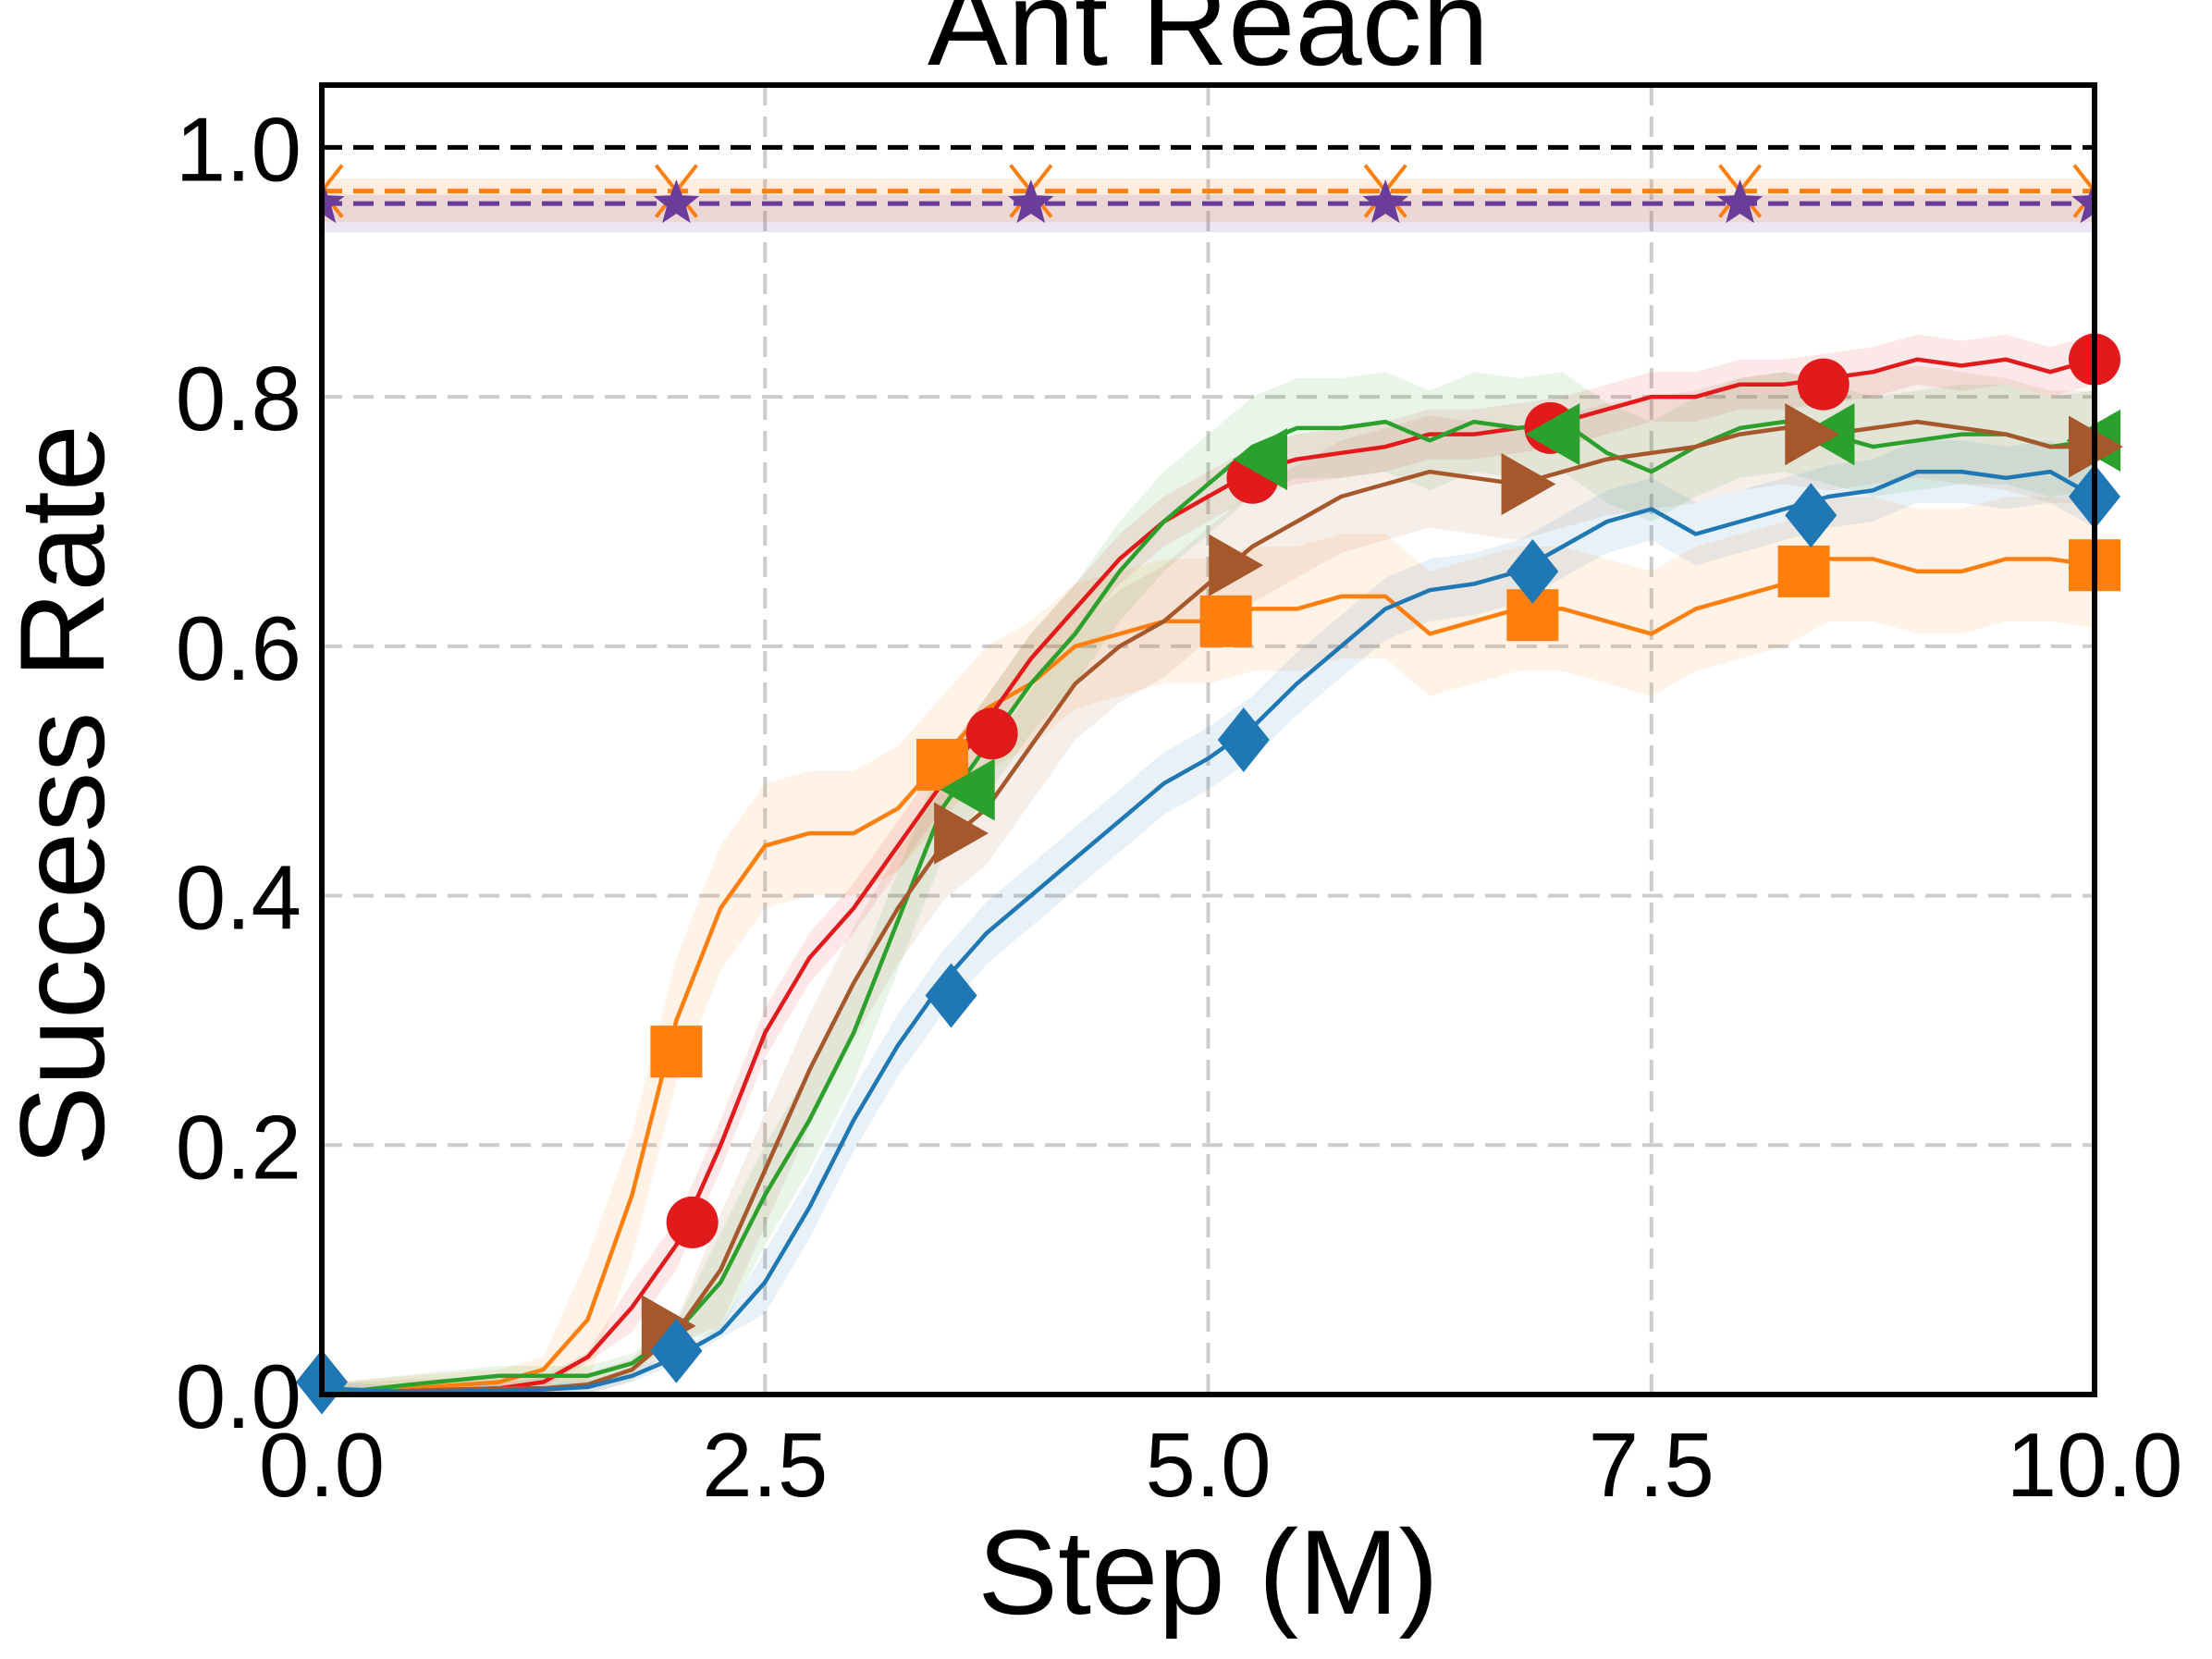 This screenshot has width=2212, height=1659. I want to click on y-tick-label: 0.4, so click(238, 898).